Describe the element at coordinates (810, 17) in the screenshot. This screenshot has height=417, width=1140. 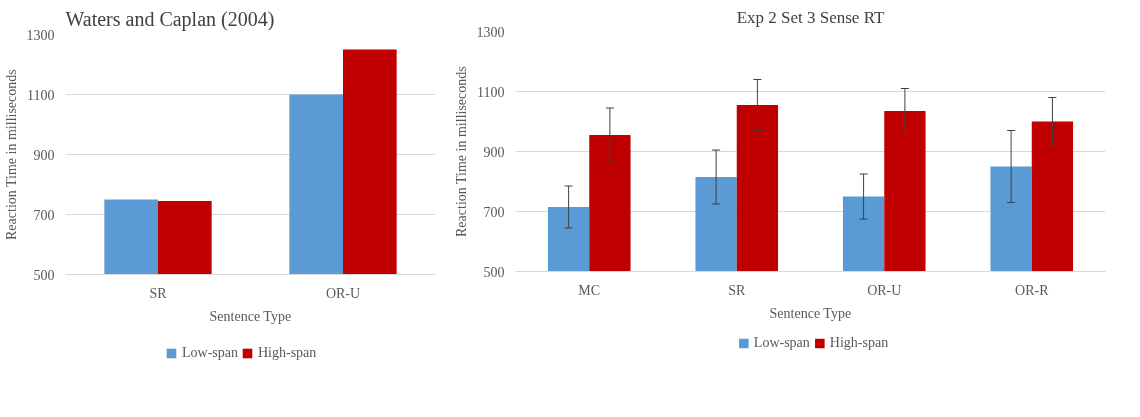
I see `chart-title: Exp 2 Set 3 Sense RT` at that location.